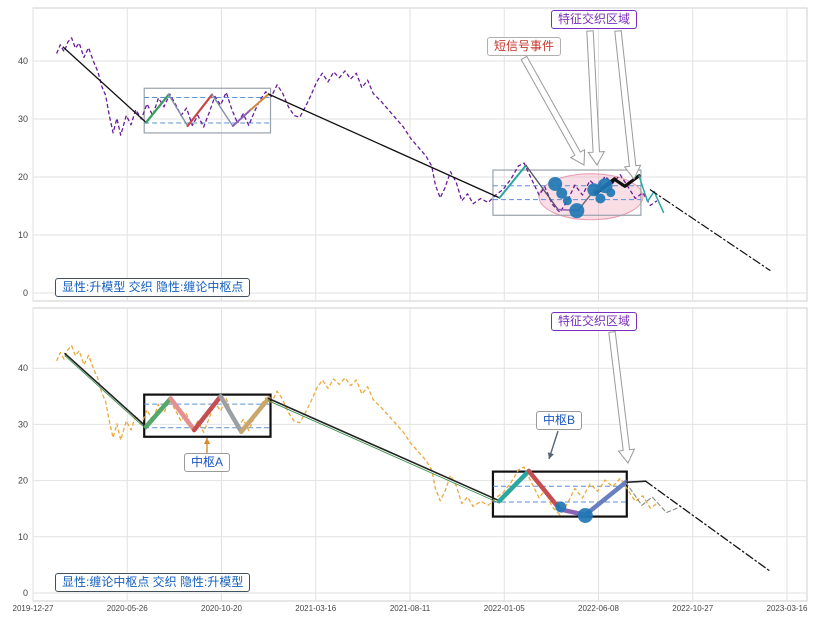 The height and width of the screenshot is (617, 813). What do you see at coordinates (315, 608) in the screenshot?
I see `x-tick-label: 2021-03-16` at bounding box center [315, 608].